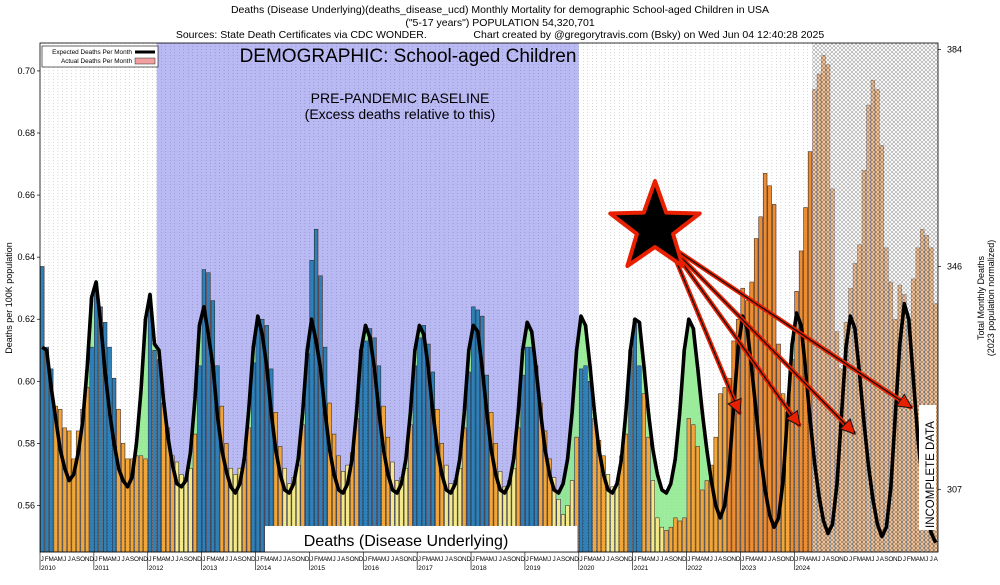 This screenshot has height=585, width=1000. What do you see at coordinates (9, 298) in the screenshot?
I see `y-axis-label: Deaths per 100K population` at bounding box center [9, 298].